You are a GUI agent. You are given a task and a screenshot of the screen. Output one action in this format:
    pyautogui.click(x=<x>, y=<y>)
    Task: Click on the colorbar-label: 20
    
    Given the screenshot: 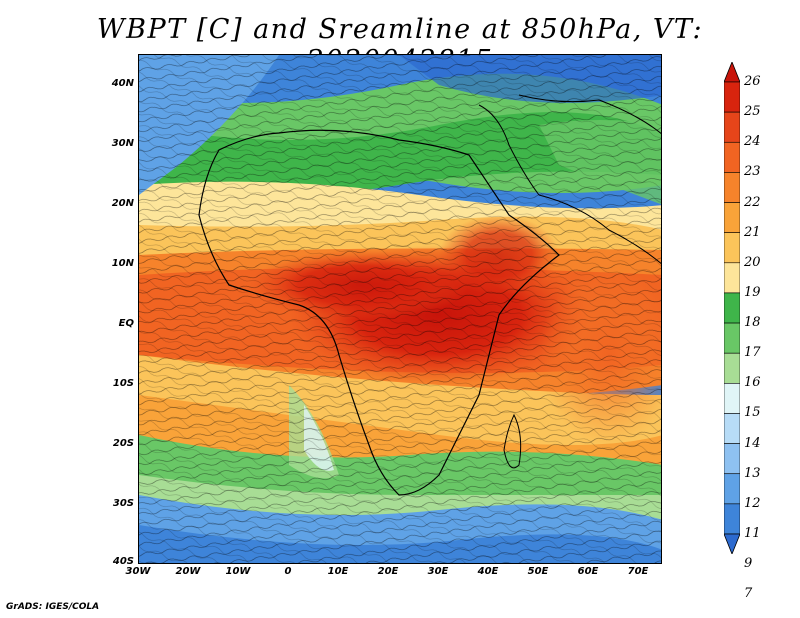 What is the action you would take?
    pyautogui.click(x=752, y=262)
    